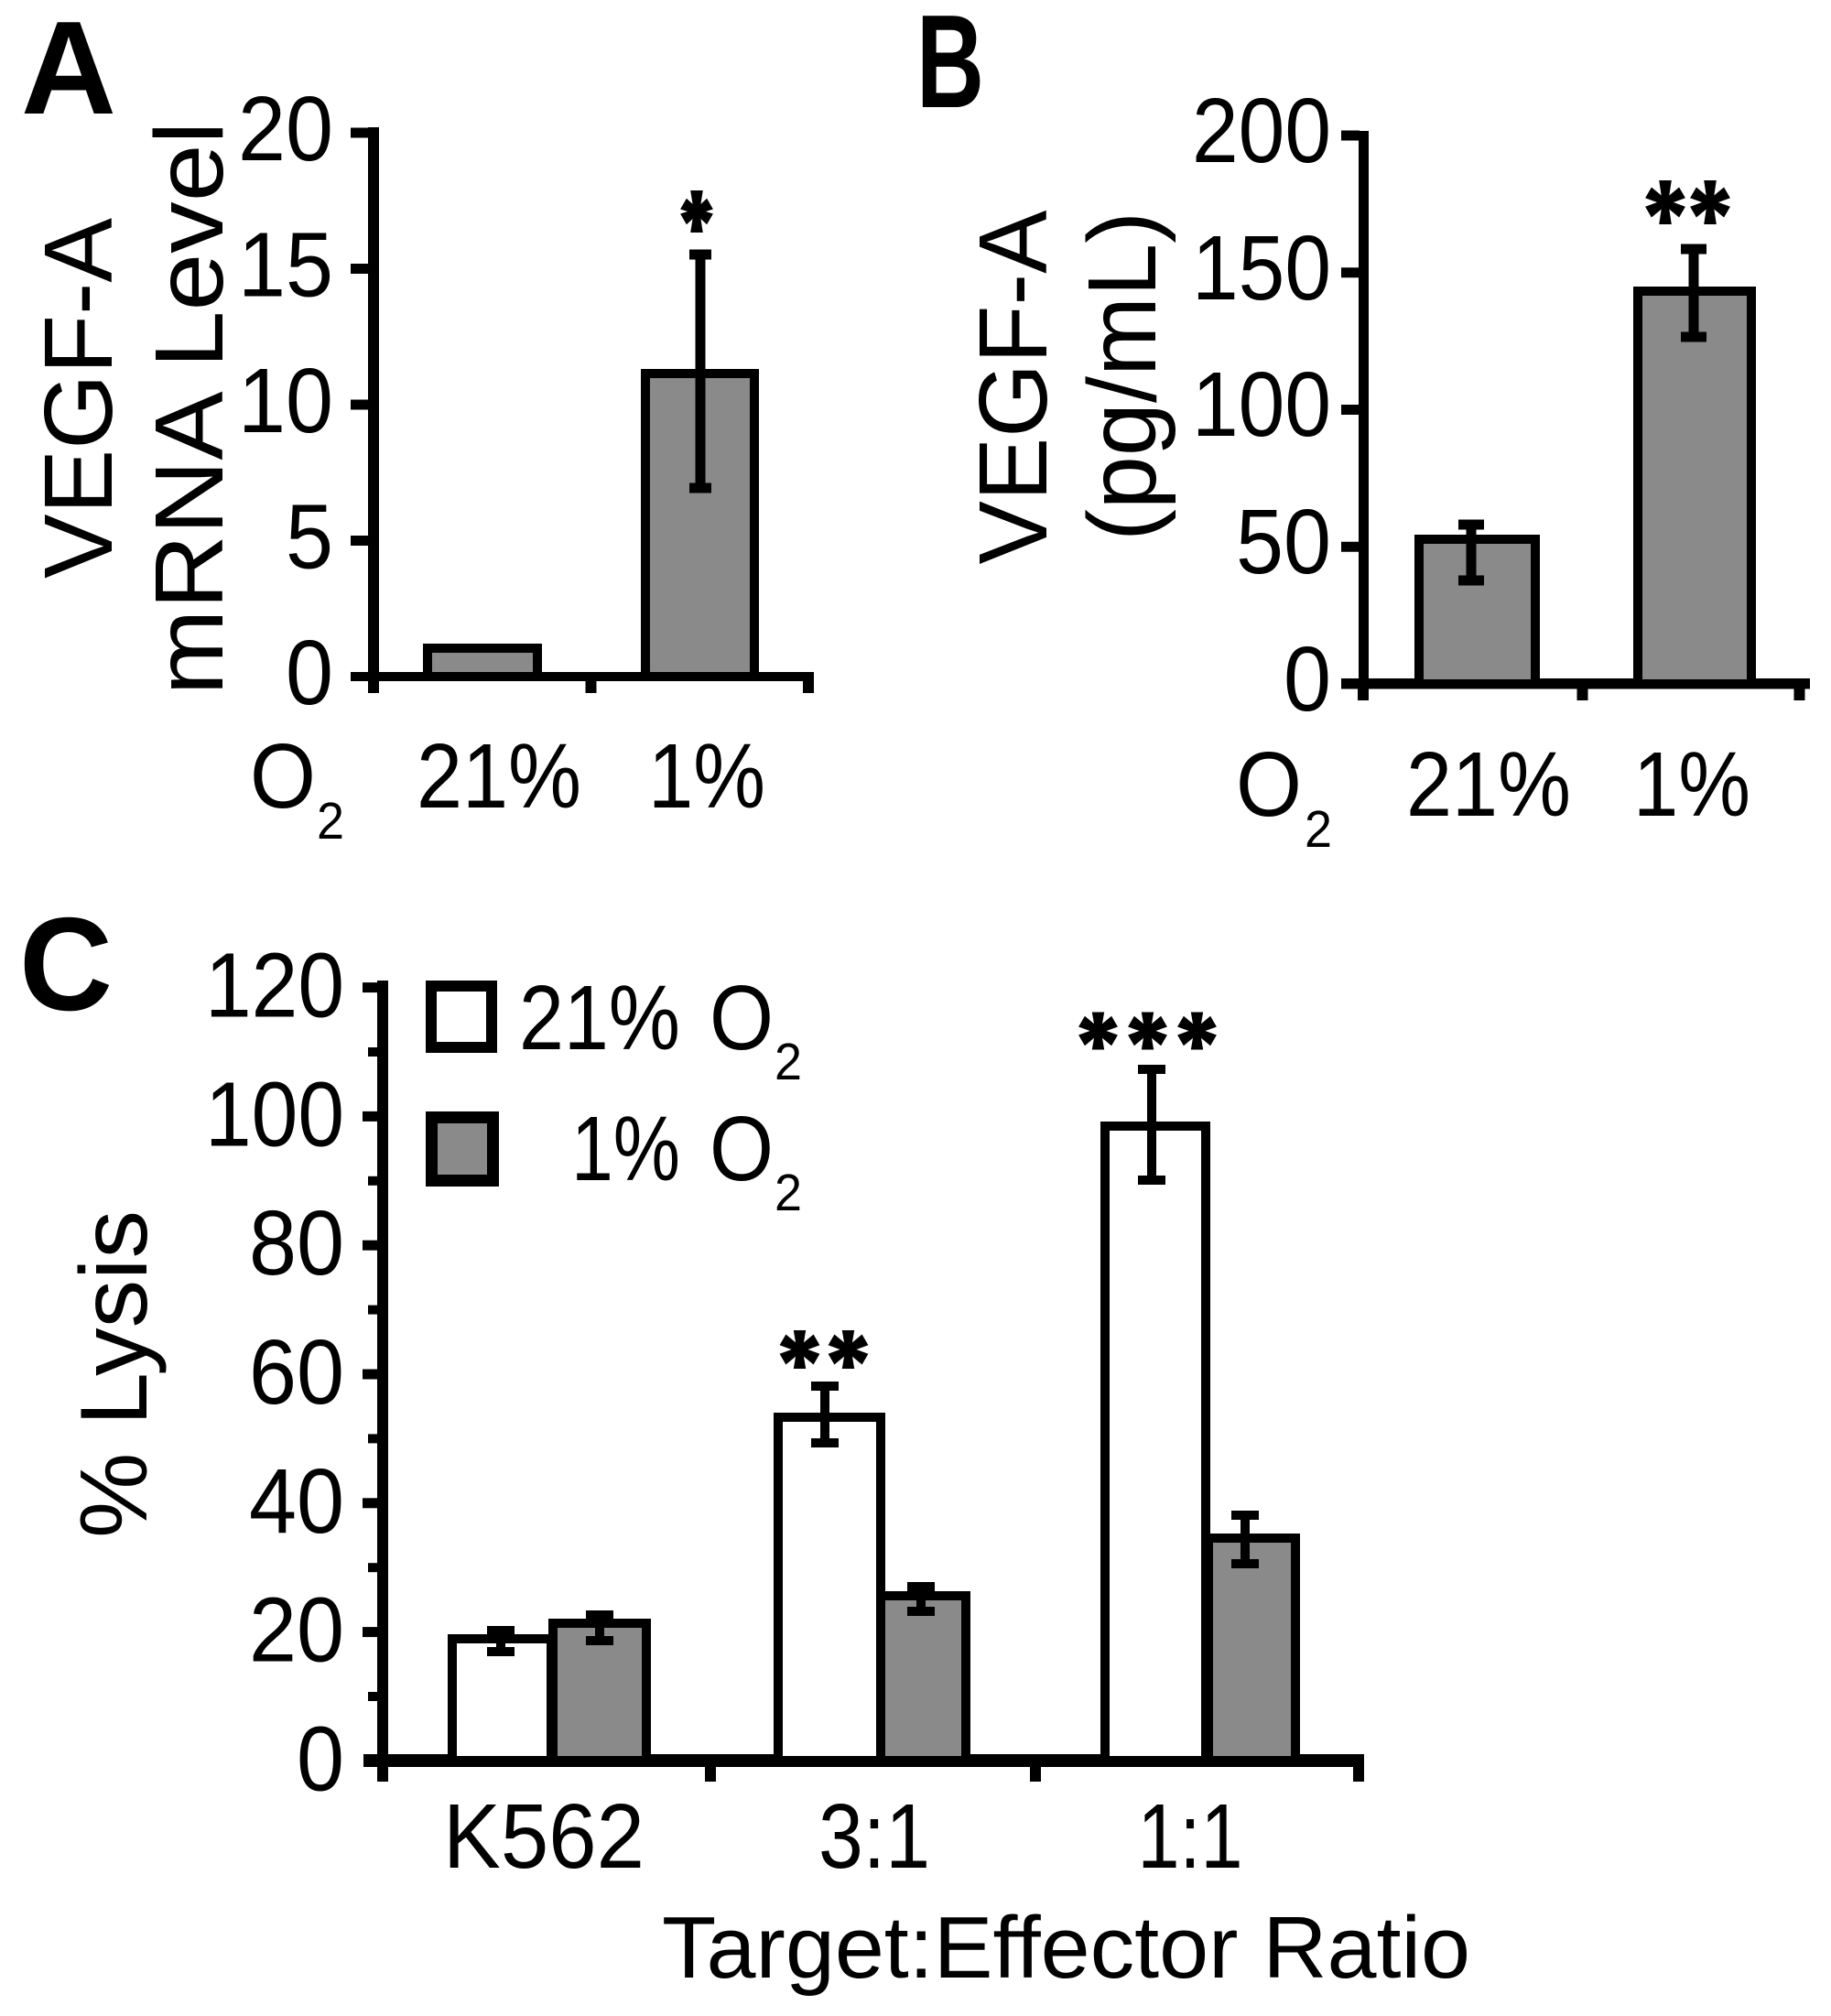 The width and height of the screenshot is (1831, 2016). What do you see at coordinates (114, 1374) in the screenshot?
I see `svg-text: % Lysis` at bounding box center [114, 1374].